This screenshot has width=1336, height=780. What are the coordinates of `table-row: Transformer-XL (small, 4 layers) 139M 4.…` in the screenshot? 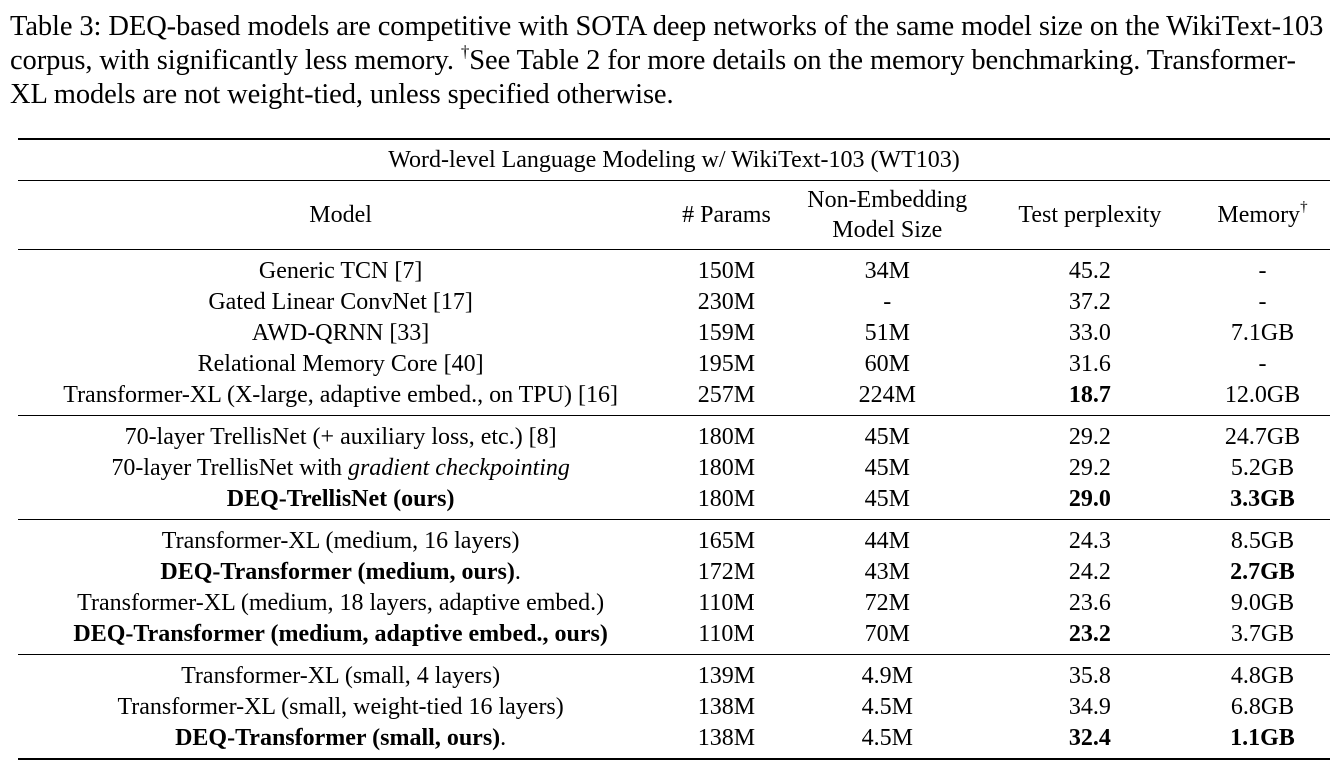 It's located at (674, 674).